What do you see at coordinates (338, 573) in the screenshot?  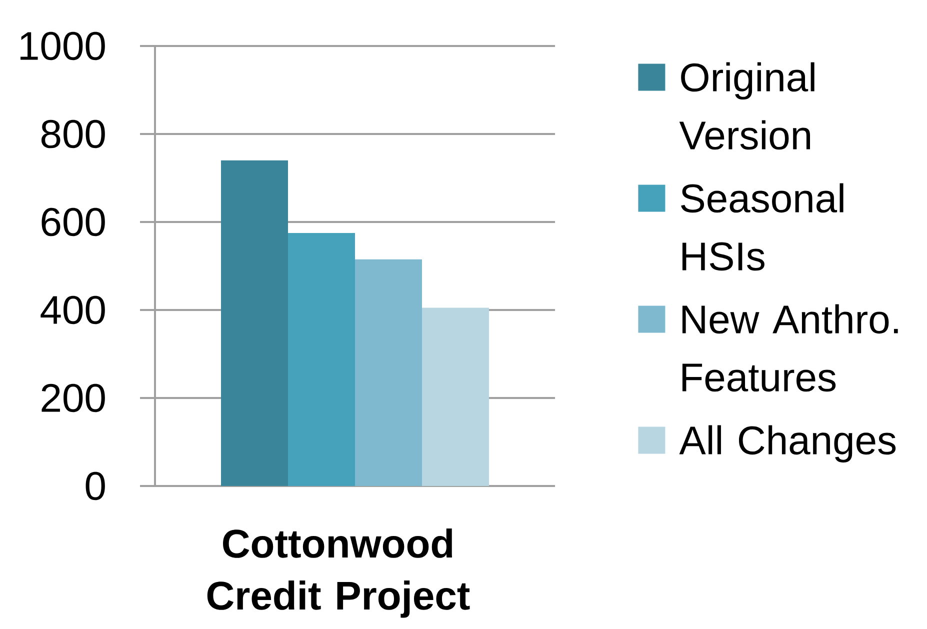 I see `x-tick-label: Cottonwood Credit Project` at bounding box center [338, 573].